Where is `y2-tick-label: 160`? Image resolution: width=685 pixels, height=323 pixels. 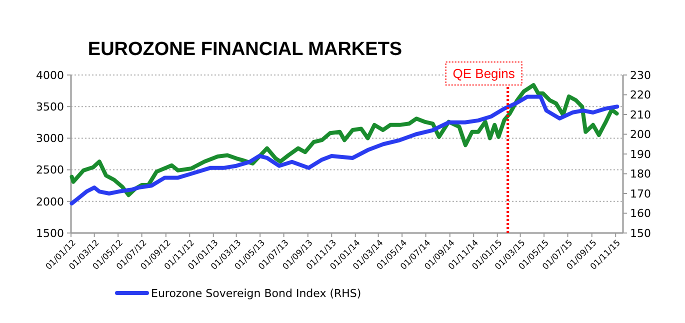
y2-tick-label: 160 is located at coordinates (640, 213).